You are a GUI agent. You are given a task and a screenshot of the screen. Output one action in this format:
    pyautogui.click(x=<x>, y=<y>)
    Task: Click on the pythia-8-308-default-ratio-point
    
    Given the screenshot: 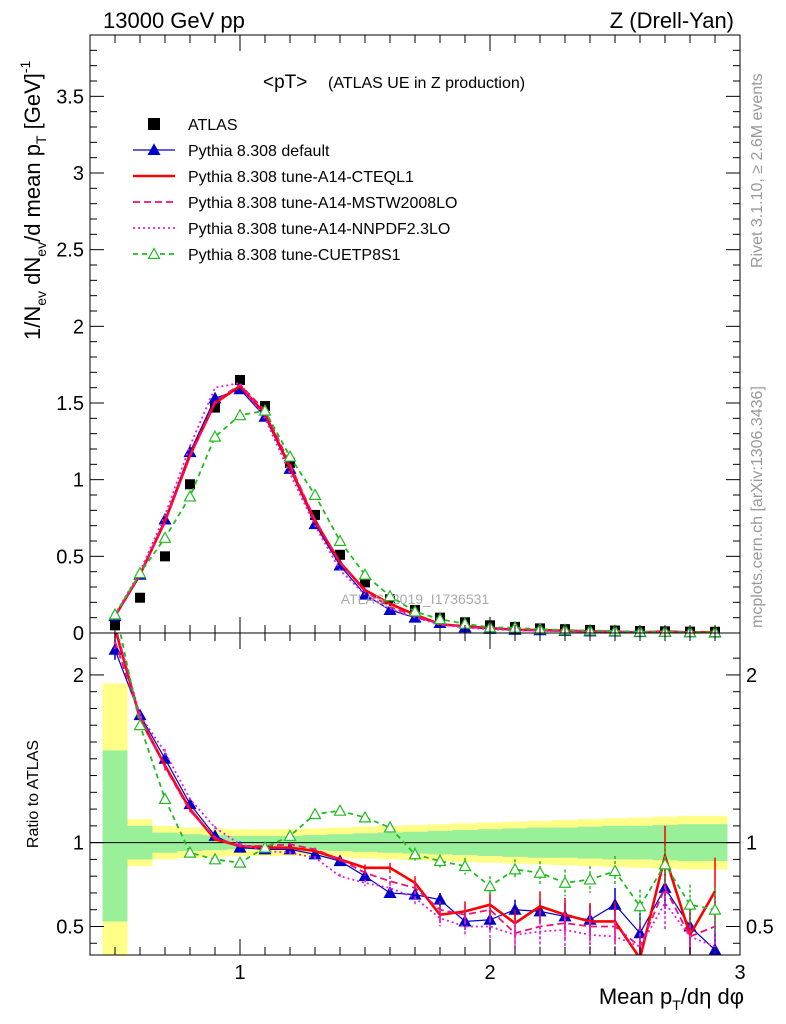 What is the action you would take?
    pyautogui.click(x=390, y=892)
    